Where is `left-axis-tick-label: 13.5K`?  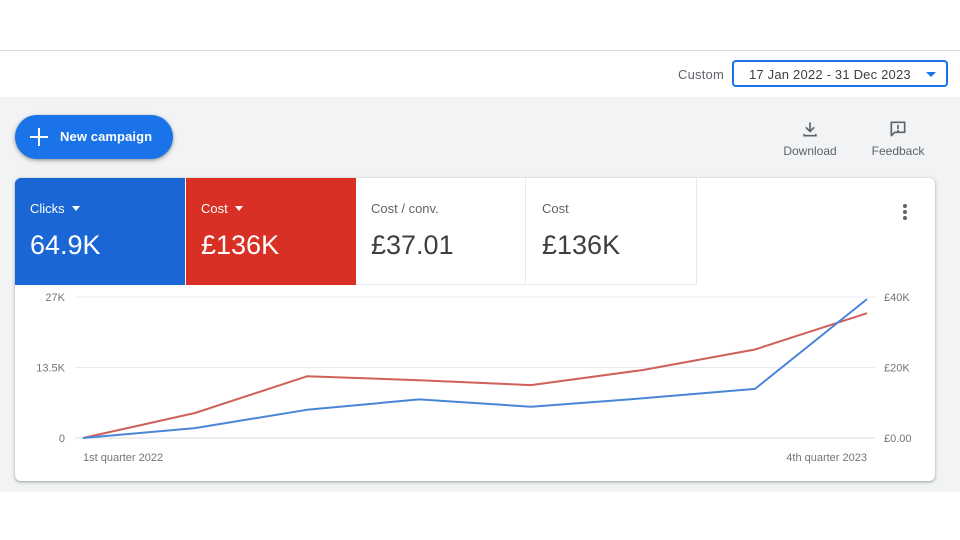 left-axis-tick-label: 13.5K is located at coordinates (50, 369).